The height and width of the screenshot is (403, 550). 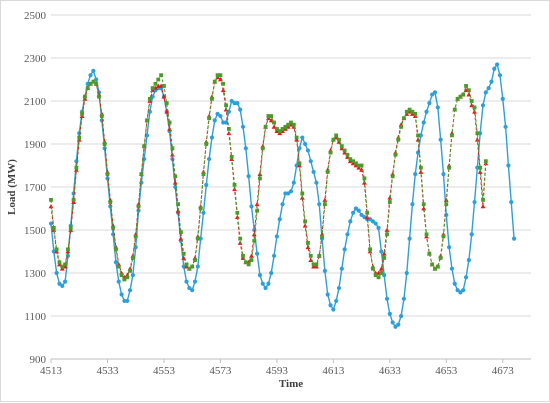 What do you see at coordinates (35, 231) in the screenshot?
I see `y-tick-label: 1500` at bounding box center [35, 231].